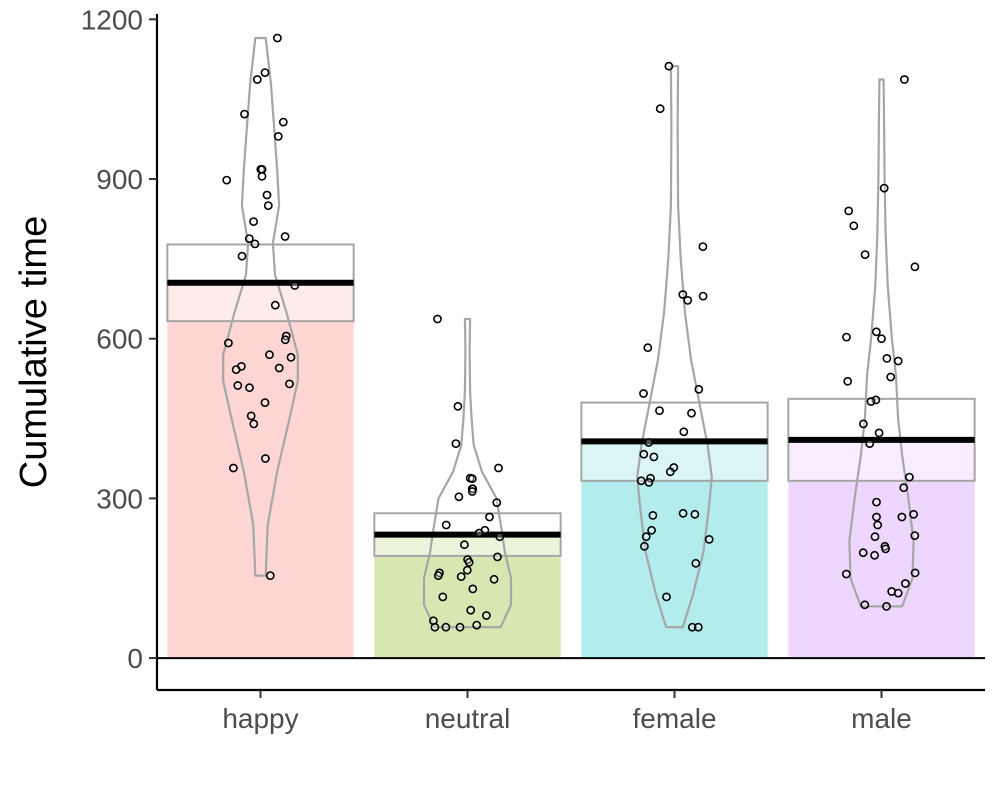 This screenshot has height=800, width=1000. Describe the element at coordinates (119, 179) in the screenshot. I see `y-tick-label: 900` at that location.